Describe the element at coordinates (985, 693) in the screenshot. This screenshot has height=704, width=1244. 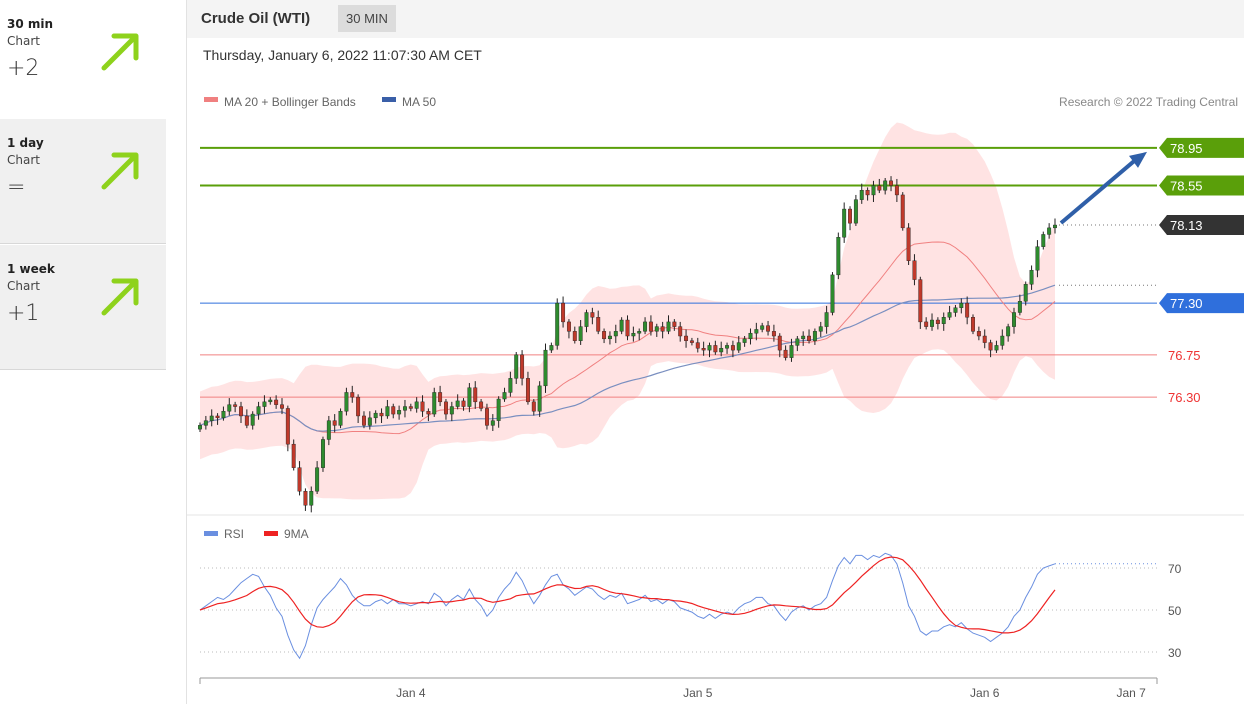
I see `x-tick-label: Jan 6` at that location.